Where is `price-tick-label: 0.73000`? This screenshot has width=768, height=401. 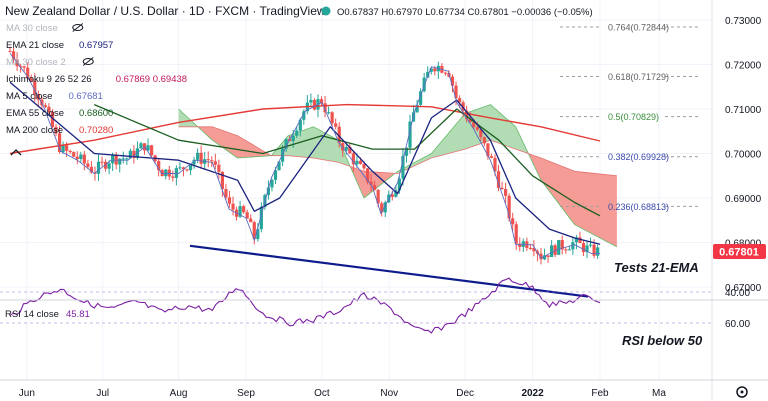
price-tick-label: 0.73000 is located at coordinates (743, 21).